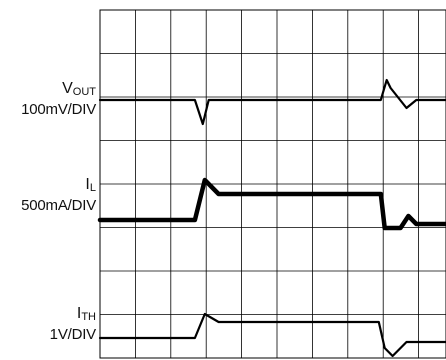  Describe the element at coordinates (58, 186) in the screenshot. I see `channel-symbol: IL` at that location.